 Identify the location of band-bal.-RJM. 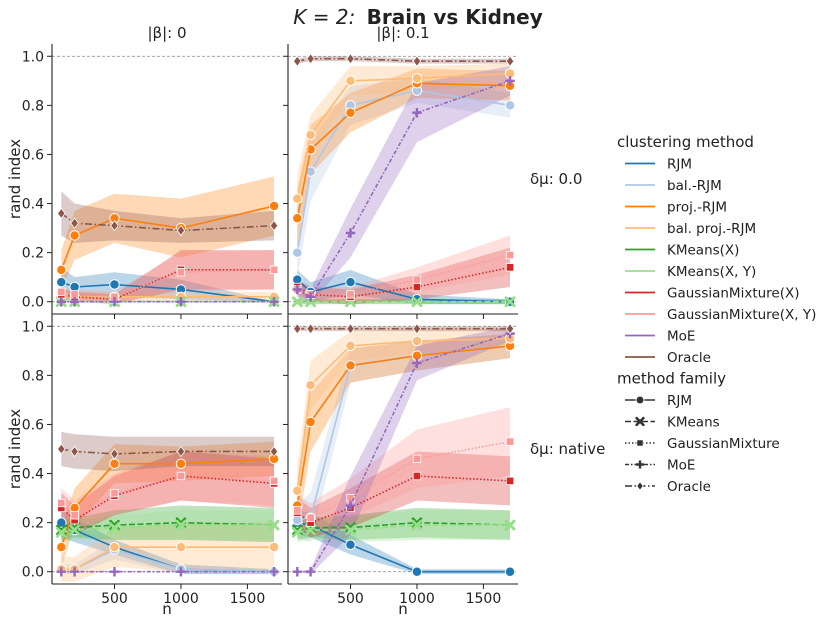
(404, 438).